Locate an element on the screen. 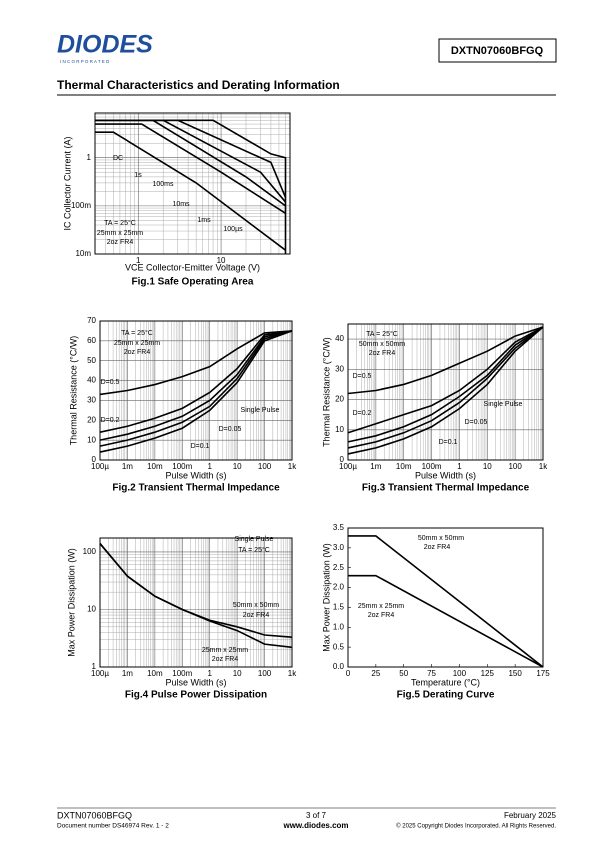 The height and width of the screenshot is (842, 595). x-tick-label: 100µ is located at coordinates (348, 466).